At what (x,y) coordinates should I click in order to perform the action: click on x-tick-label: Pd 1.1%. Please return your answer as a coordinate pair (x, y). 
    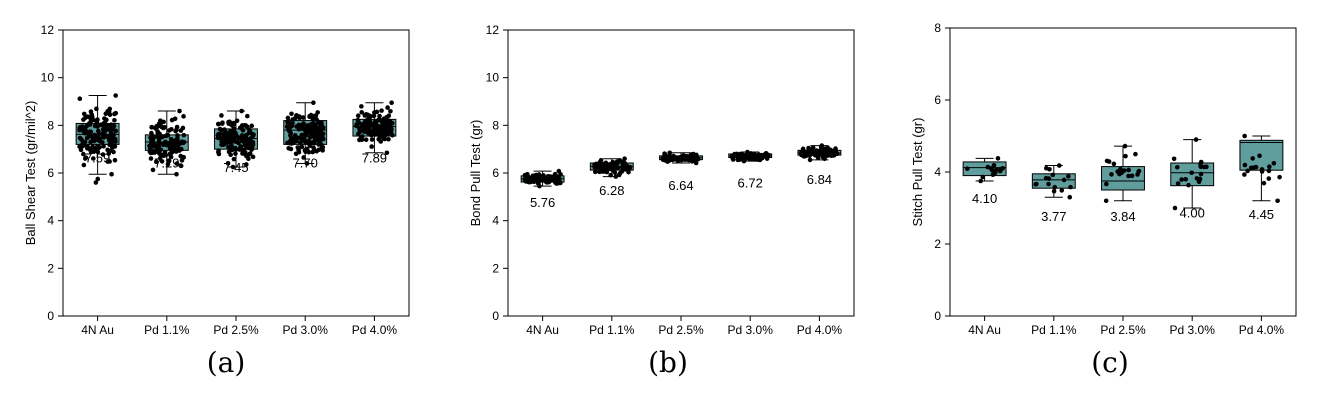
    Looking at the image, I should click on (1054, 330).